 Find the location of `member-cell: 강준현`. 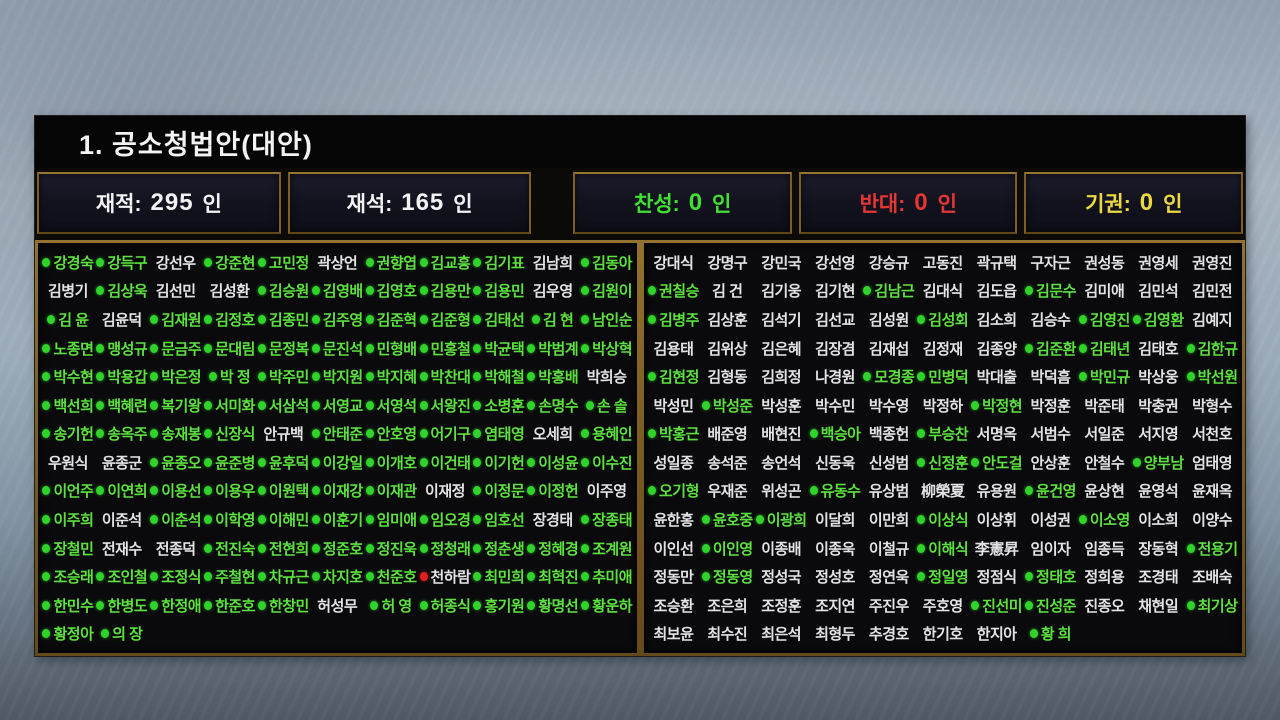

member-cell: 강준현 is located at coordinates (230, 262).